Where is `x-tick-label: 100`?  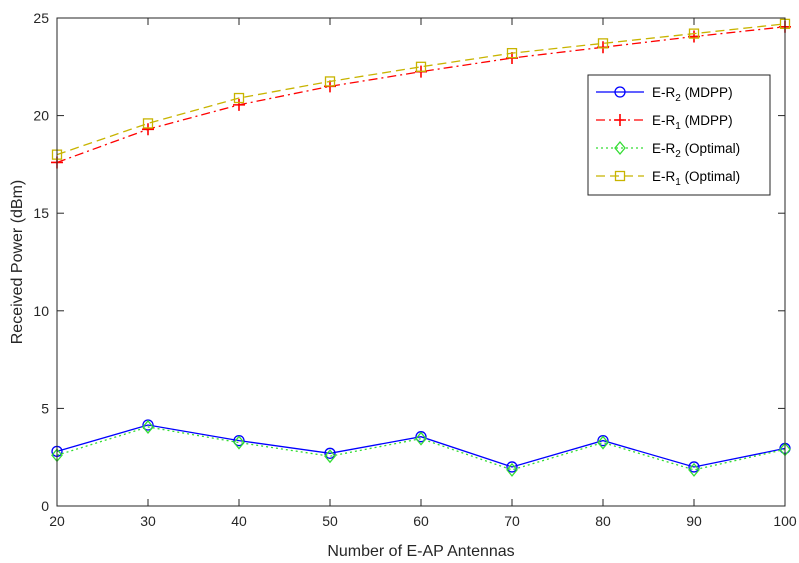 x-tick-label: 100 is located at coordinates (785, 521).